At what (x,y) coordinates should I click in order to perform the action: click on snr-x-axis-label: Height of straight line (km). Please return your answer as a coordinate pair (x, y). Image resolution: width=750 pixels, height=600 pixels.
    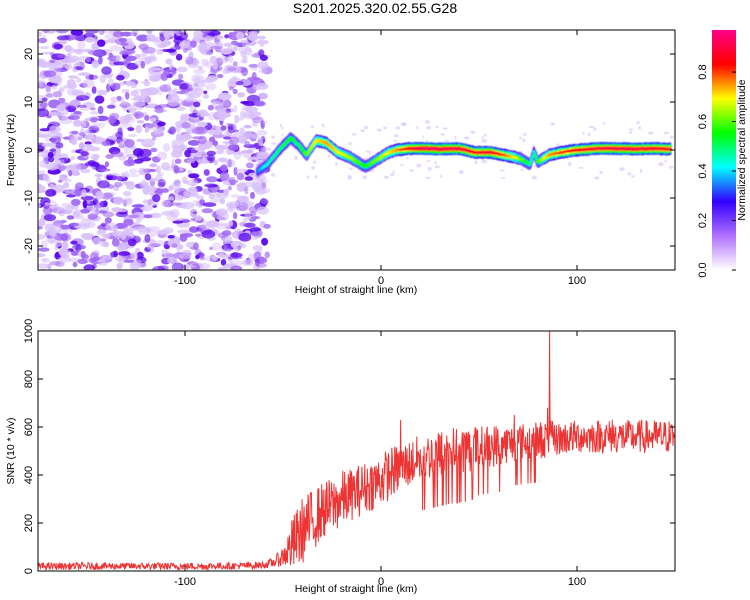
    Looking at the image, I should click on (356, 589).